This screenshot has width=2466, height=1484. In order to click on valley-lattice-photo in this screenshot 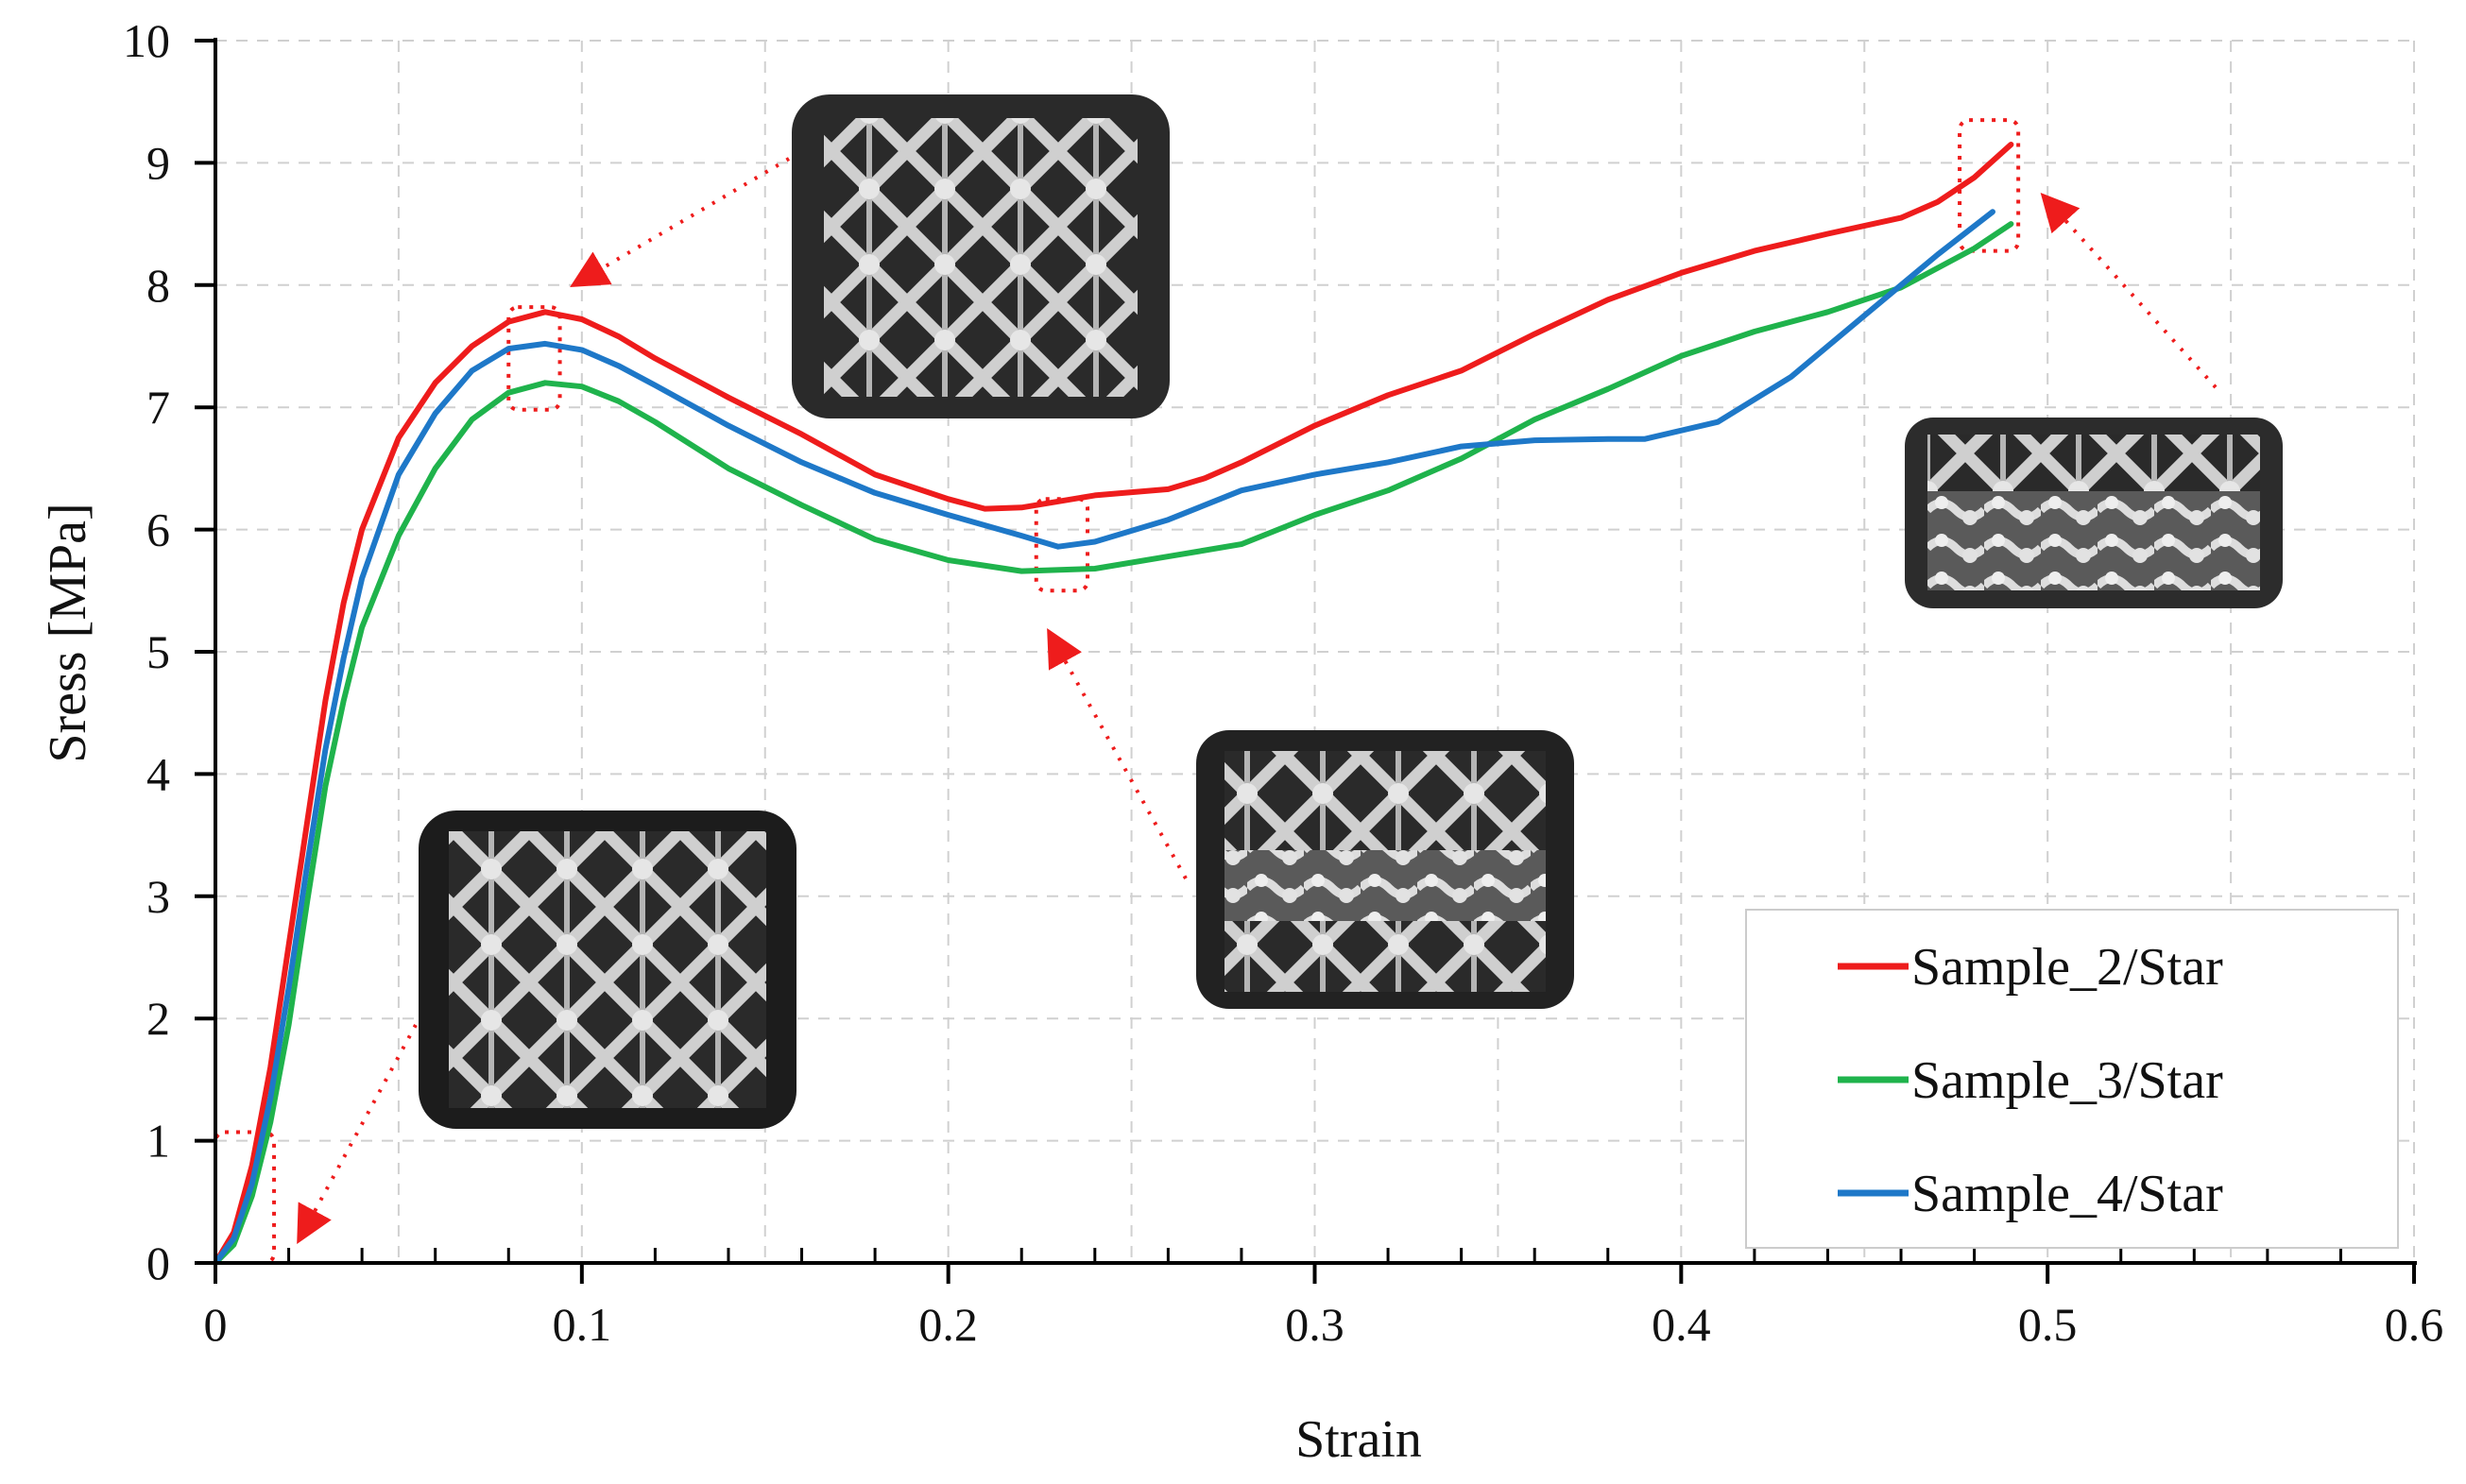, I will do `click(1385, 869)`.